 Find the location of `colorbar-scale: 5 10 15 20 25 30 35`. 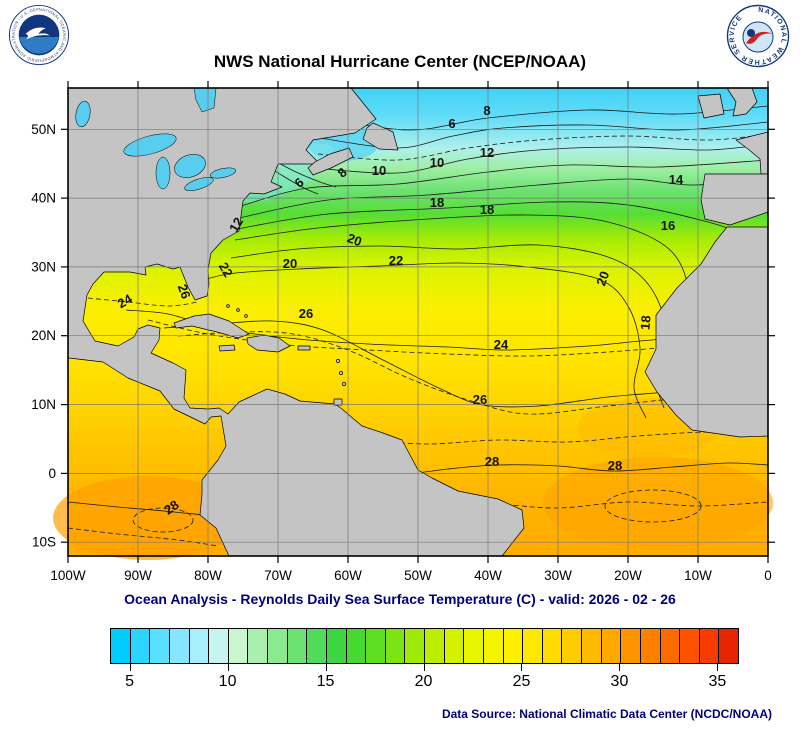

colorbar-scale: 5 10 15 20 25 30 35 is located at coordinates (424, 681).